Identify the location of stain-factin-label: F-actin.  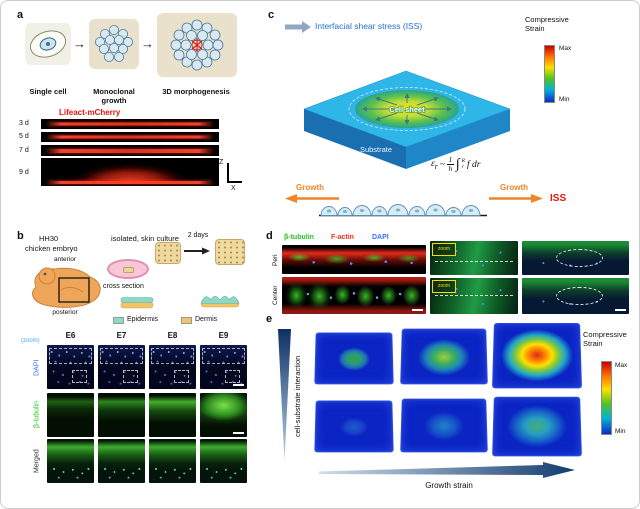
(342, 237).